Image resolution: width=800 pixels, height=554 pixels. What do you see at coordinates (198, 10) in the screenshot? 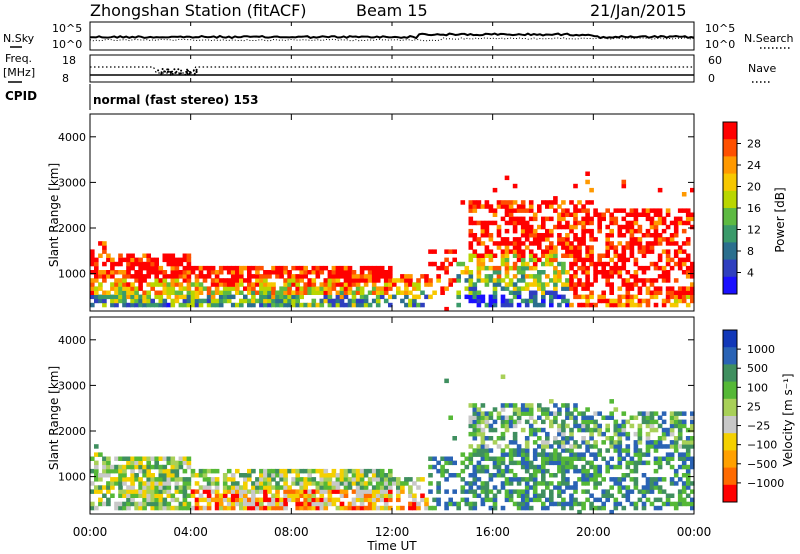
I see `station-title: Zhongshan Station (fitACF)` at bounding box center [198, 10].